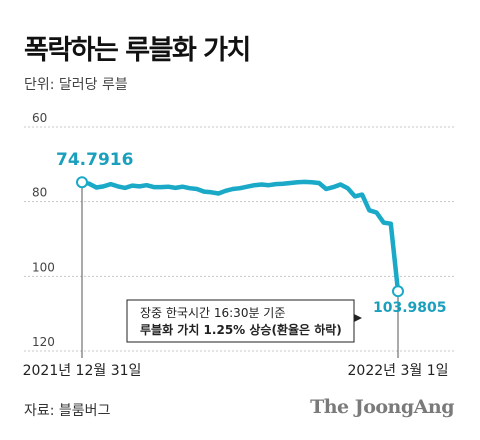 The width and height of the screenshot is (480, 440). I want to click on source-note: 자료: 블룸버그, so click(67, 411).